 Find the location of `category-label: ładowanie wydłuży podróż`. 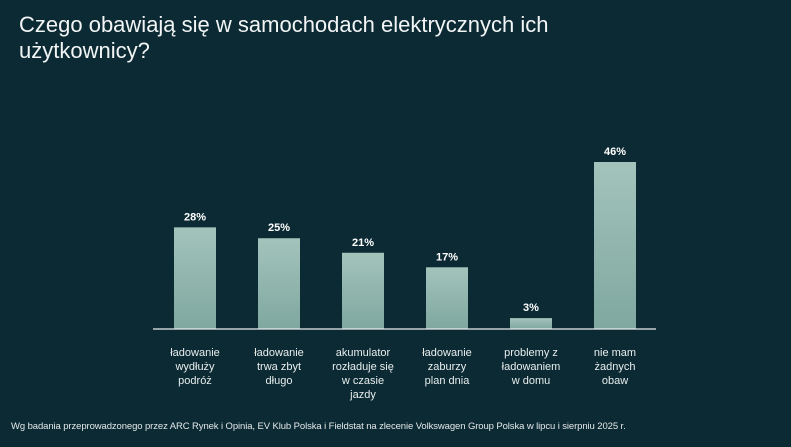

category-label: ładowanie wydłuży podróż is located at coordinates (195, 367).